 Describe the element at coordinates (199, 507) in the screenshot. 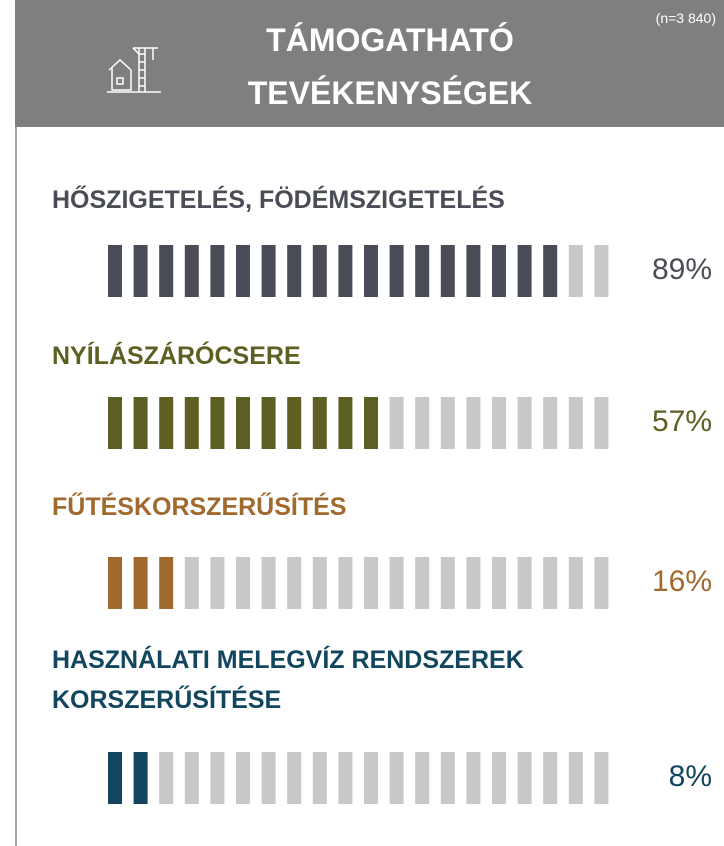

I see `category-label: FŰTÉSKORSZERŰSÍTÉS` at that location.